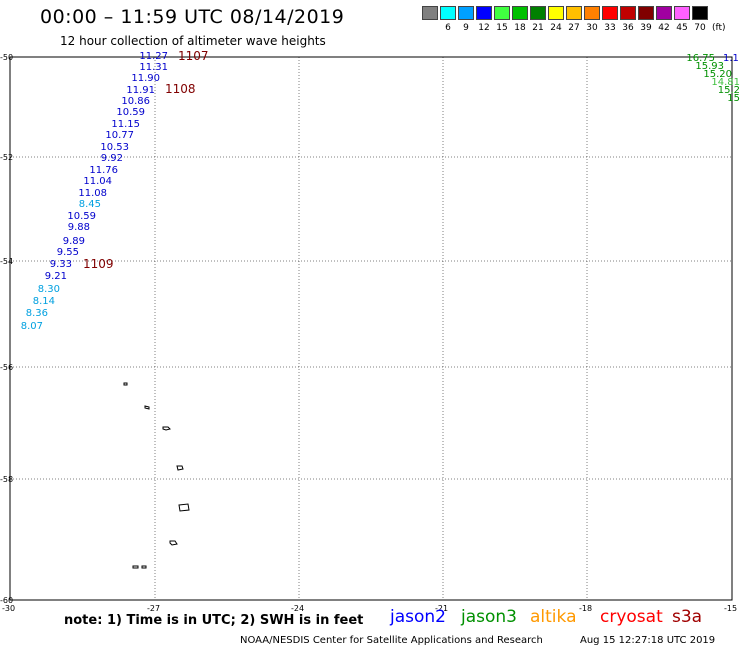 The width and height of the screenshot is (740, 650). I want to click on swh-value: 11.08, so click(92, 193).